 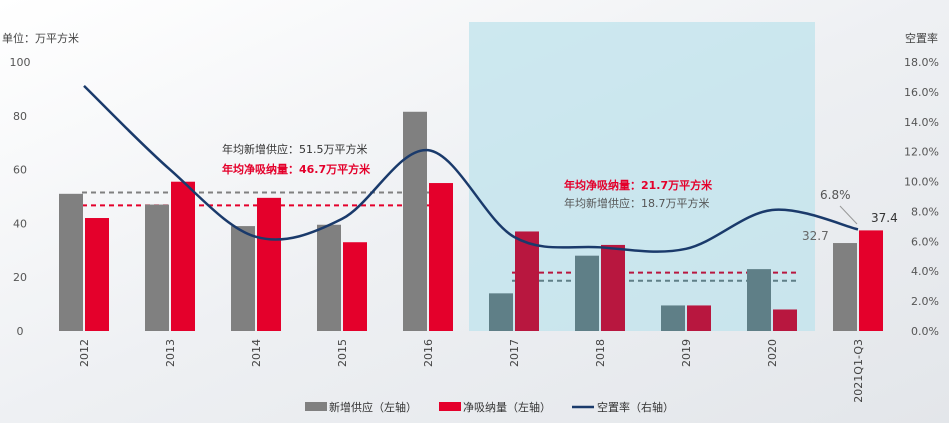 I want to click on x-category-label: 2021Q1-Q3, so click(x=858, y=371).